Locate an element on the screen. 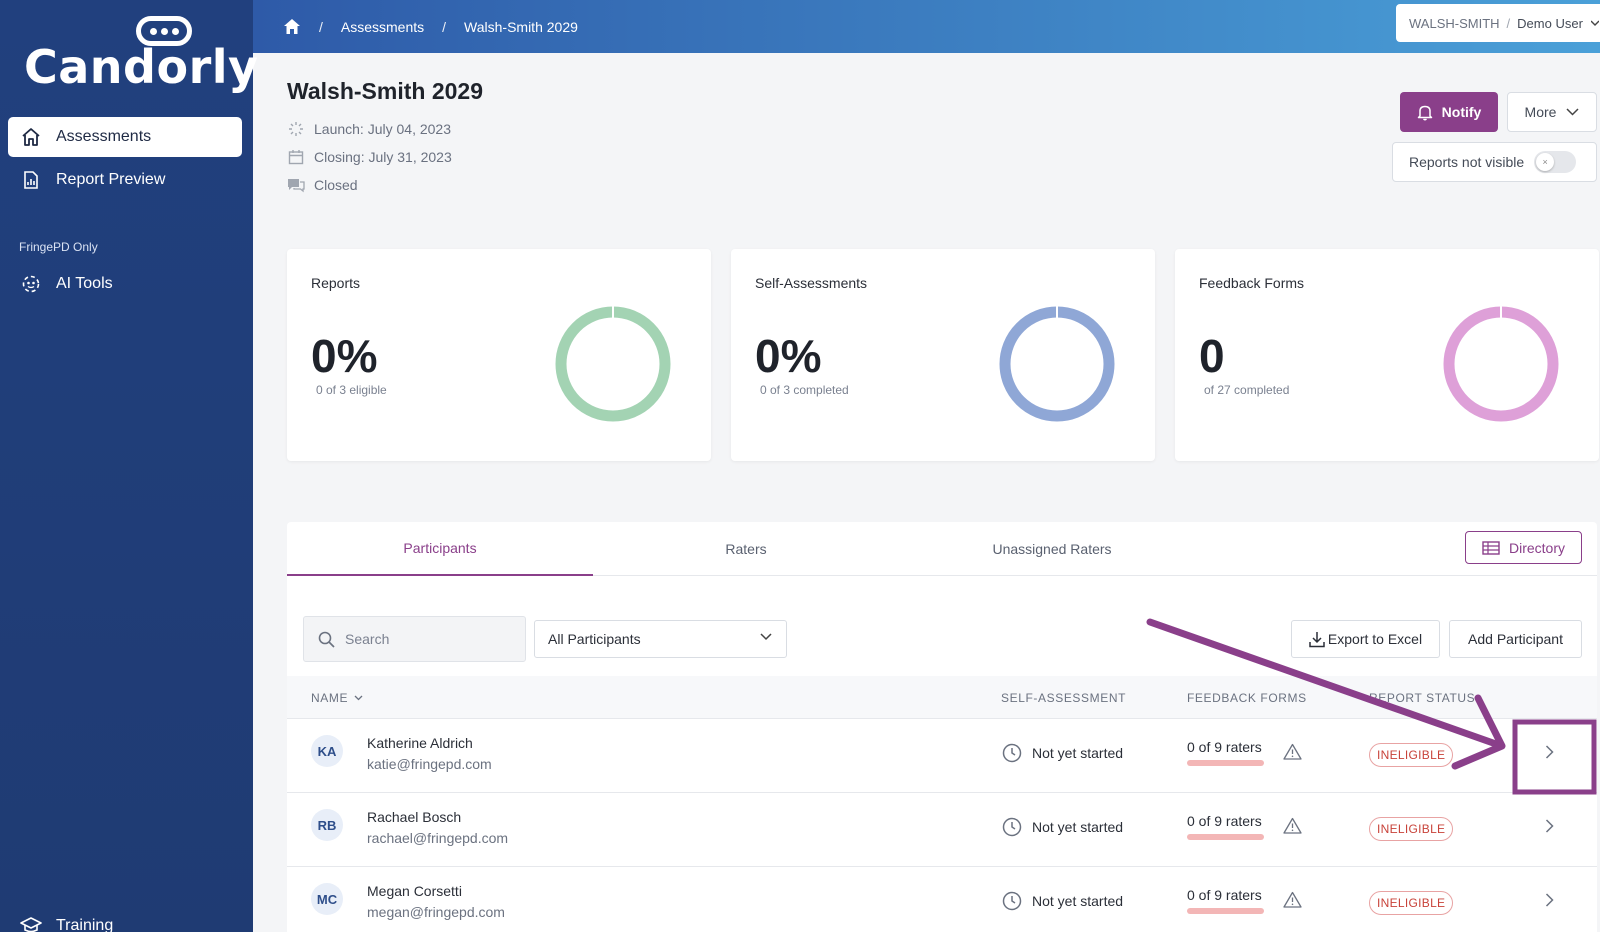  sidebar-item-ai-tools: AI Tools is located at coordinates (125, 284).